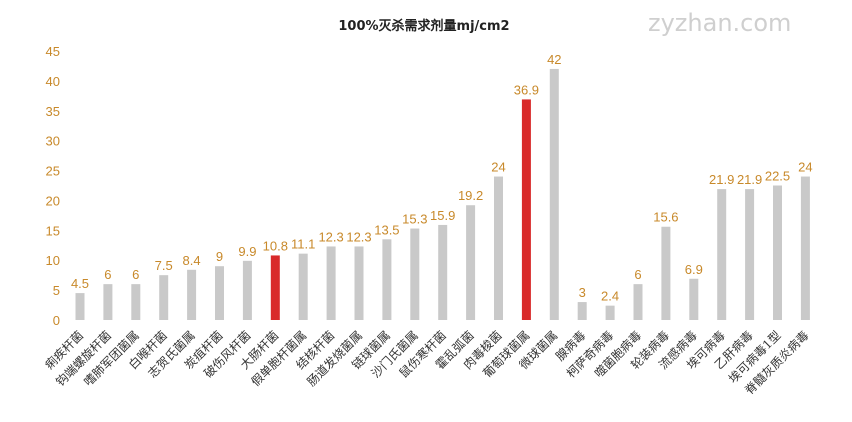  What do you see at coordinates (247, 251) in the screenshot?
I see `data-label: 9.9` at bounding box center [247, 251].